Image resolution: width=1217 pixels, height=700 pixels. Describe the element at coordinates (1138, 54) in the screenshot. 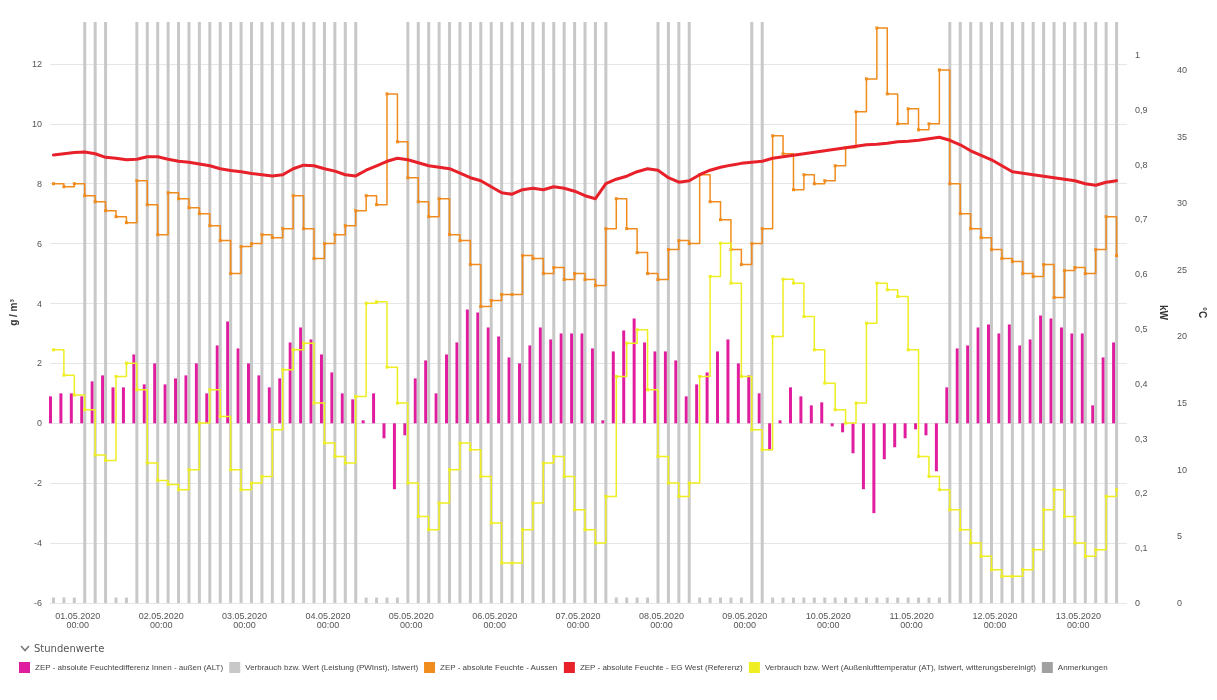

I see `y2-tick-label: 1` at that location.